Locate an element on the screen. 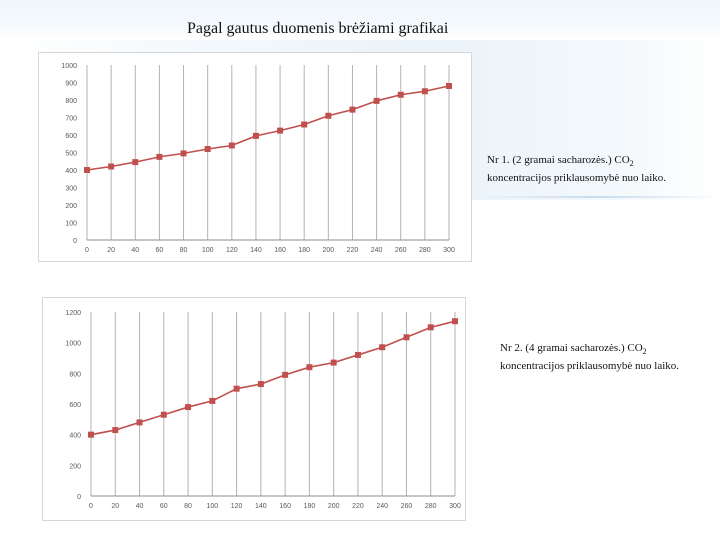 The width and height of the screenshot is (720, 540). chart-2-x-tick-label: 240 is located at coordinates (382, 506).